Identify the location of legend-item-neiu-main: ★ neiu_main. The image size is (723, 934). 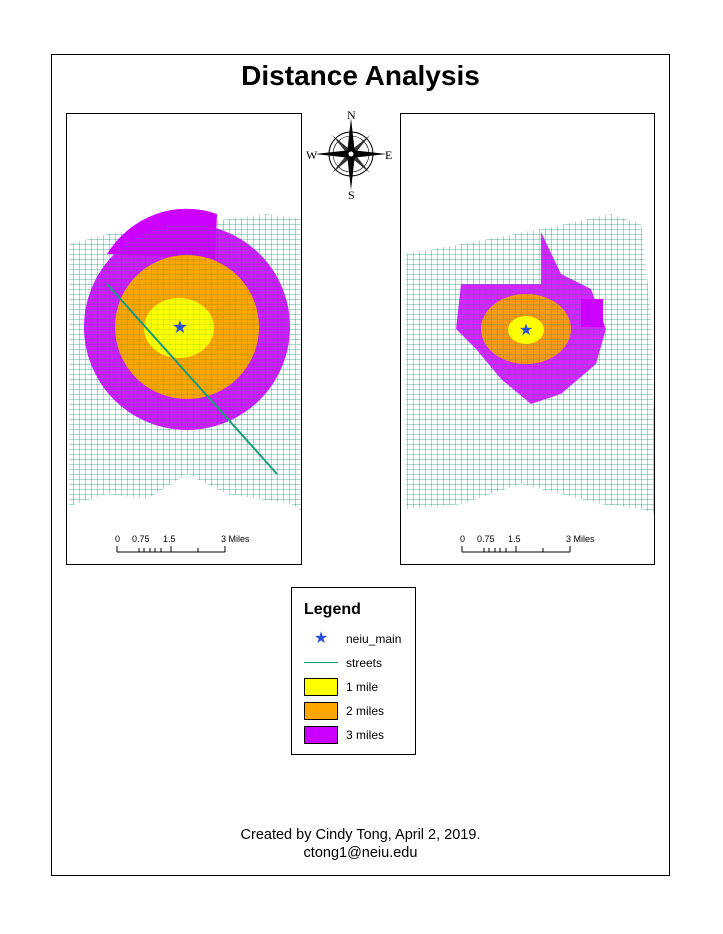
(353, 639).